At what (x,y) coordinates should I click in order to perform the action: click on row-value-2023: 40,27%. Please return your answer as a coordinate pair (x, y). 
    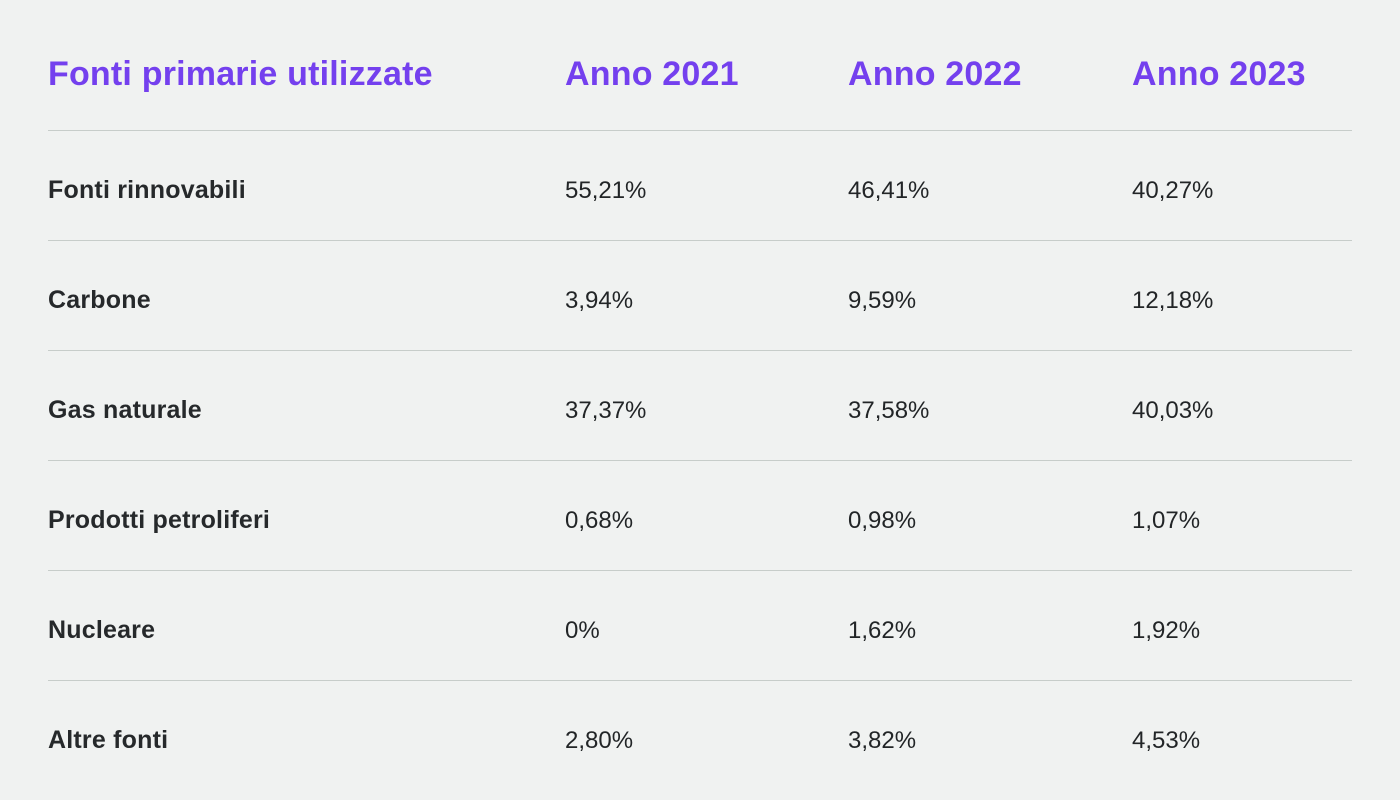
    Looking at the image, I should click on (1173, 190).